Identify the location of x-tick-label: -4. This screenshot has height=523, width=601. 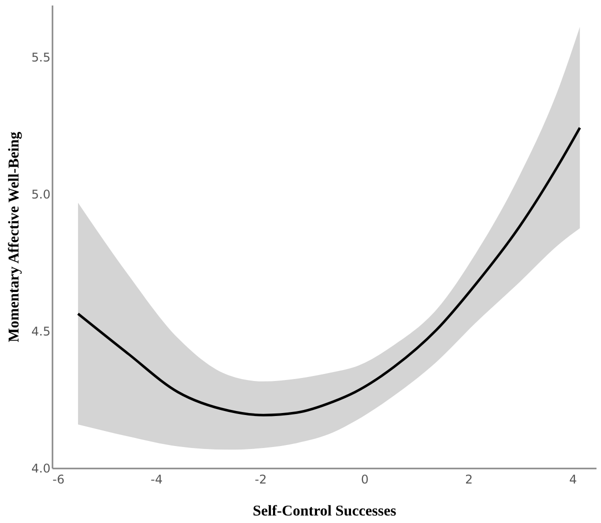
(156, 479).